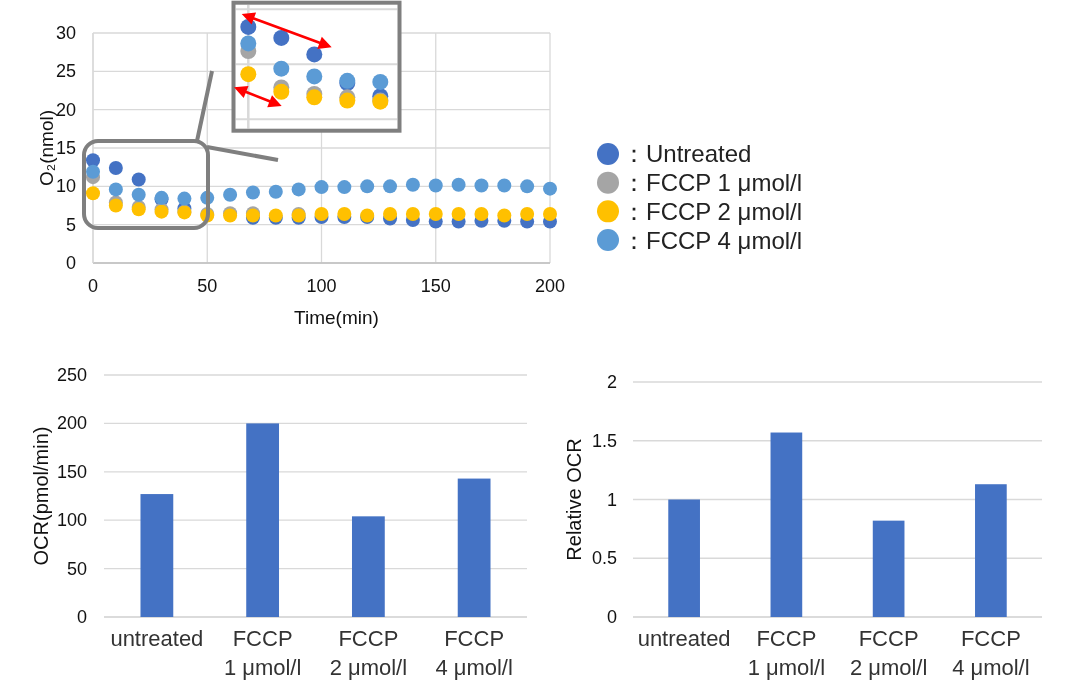  What do you see at coordinates (71, 471) in the screenshot?
I see `y-tick-label: 150` at bounding box center [71, 471].